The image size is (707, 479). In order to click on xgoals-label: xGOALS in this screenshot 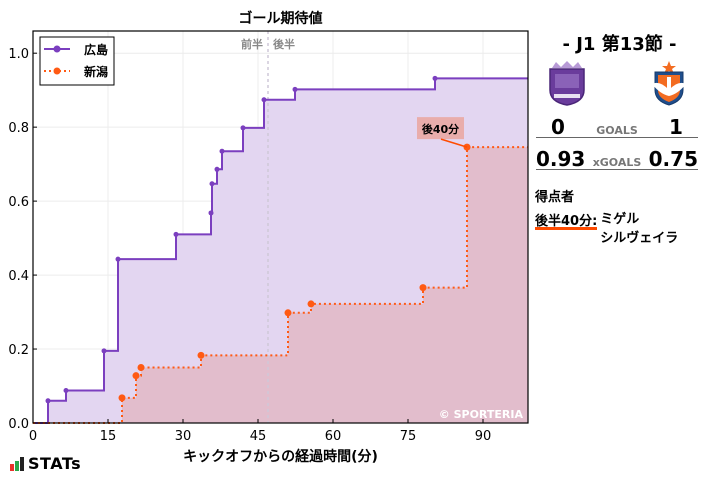, I will do `click(617, 162)`.